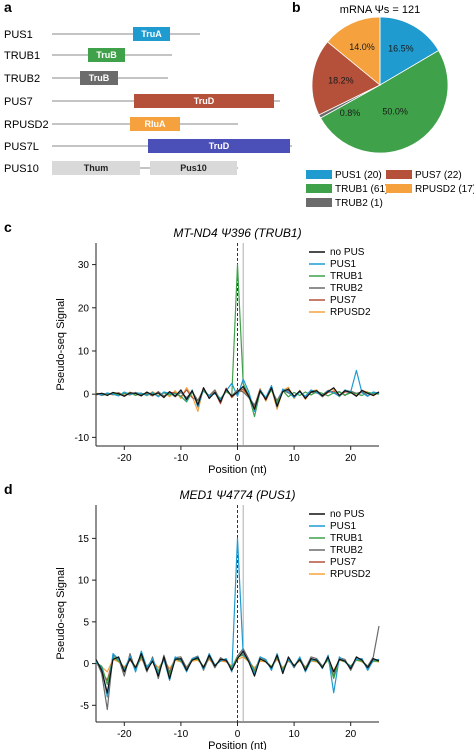 Image resolution: width=474 pixels, height=750 pixels. I want to click on plot-title: MT-ND4 Ψ396 (TRUB1), so click(237, 233).